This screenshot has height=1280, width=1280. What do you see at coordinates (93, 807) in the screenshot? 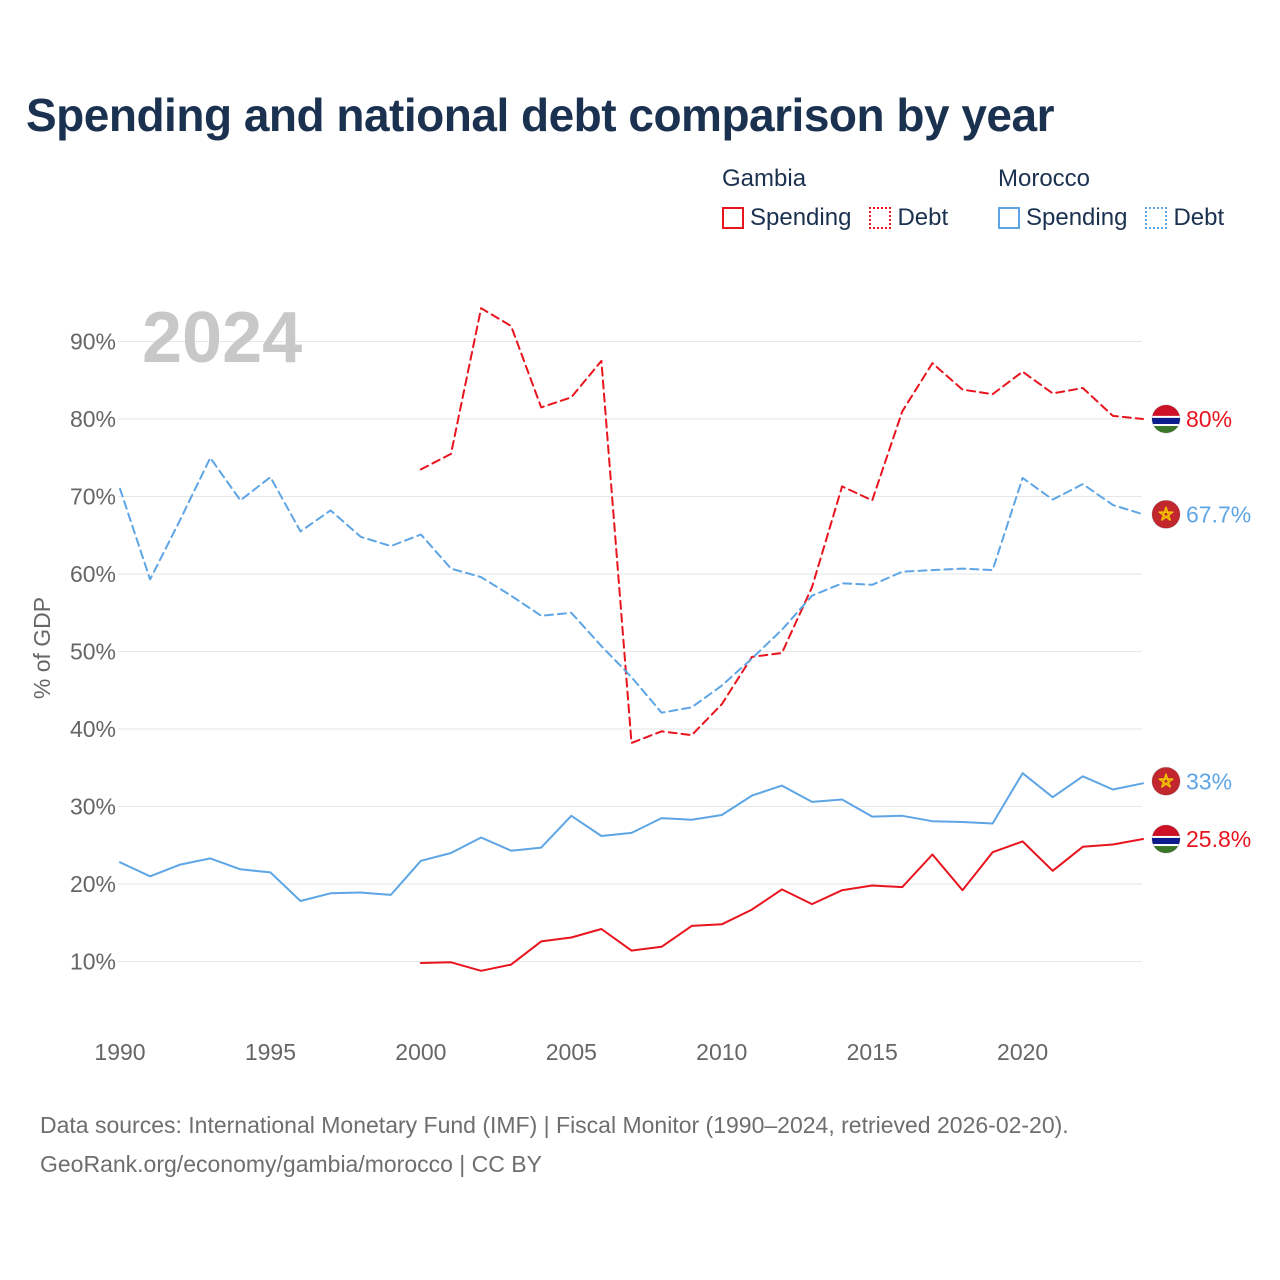
I see `y-tick-label: 30%` at bounding box center [93, 807].